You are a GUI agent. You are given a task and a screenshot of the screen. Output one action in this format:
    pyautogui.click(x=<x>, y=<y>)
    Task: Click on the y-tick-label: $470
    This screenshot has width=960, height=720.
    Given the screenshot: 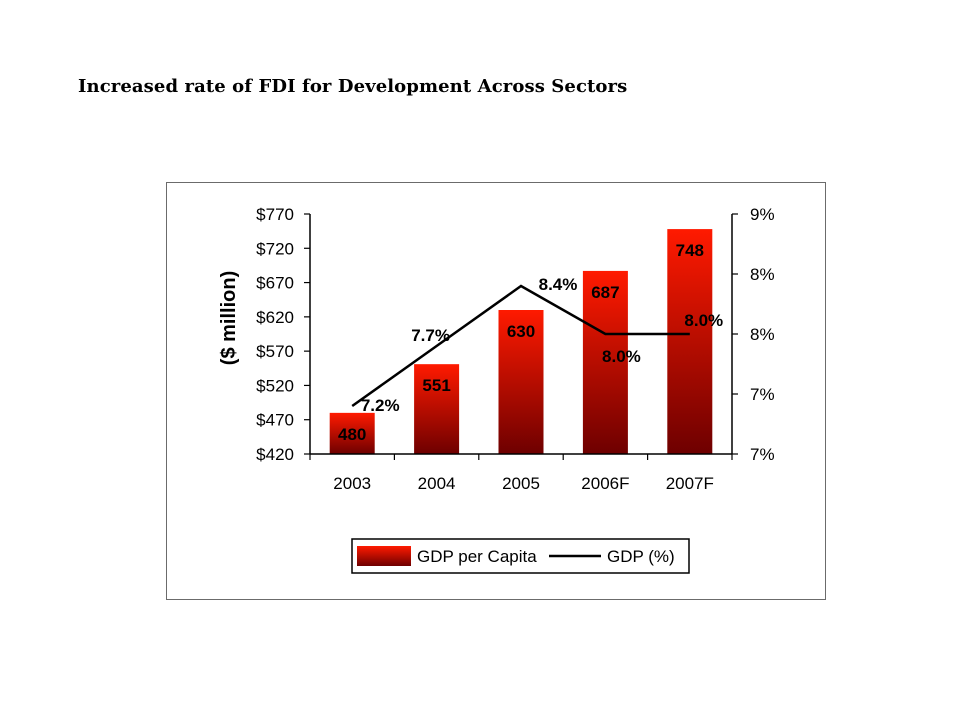 What is the action you would take?
    pyautogui.click(x=275, y=420)
    